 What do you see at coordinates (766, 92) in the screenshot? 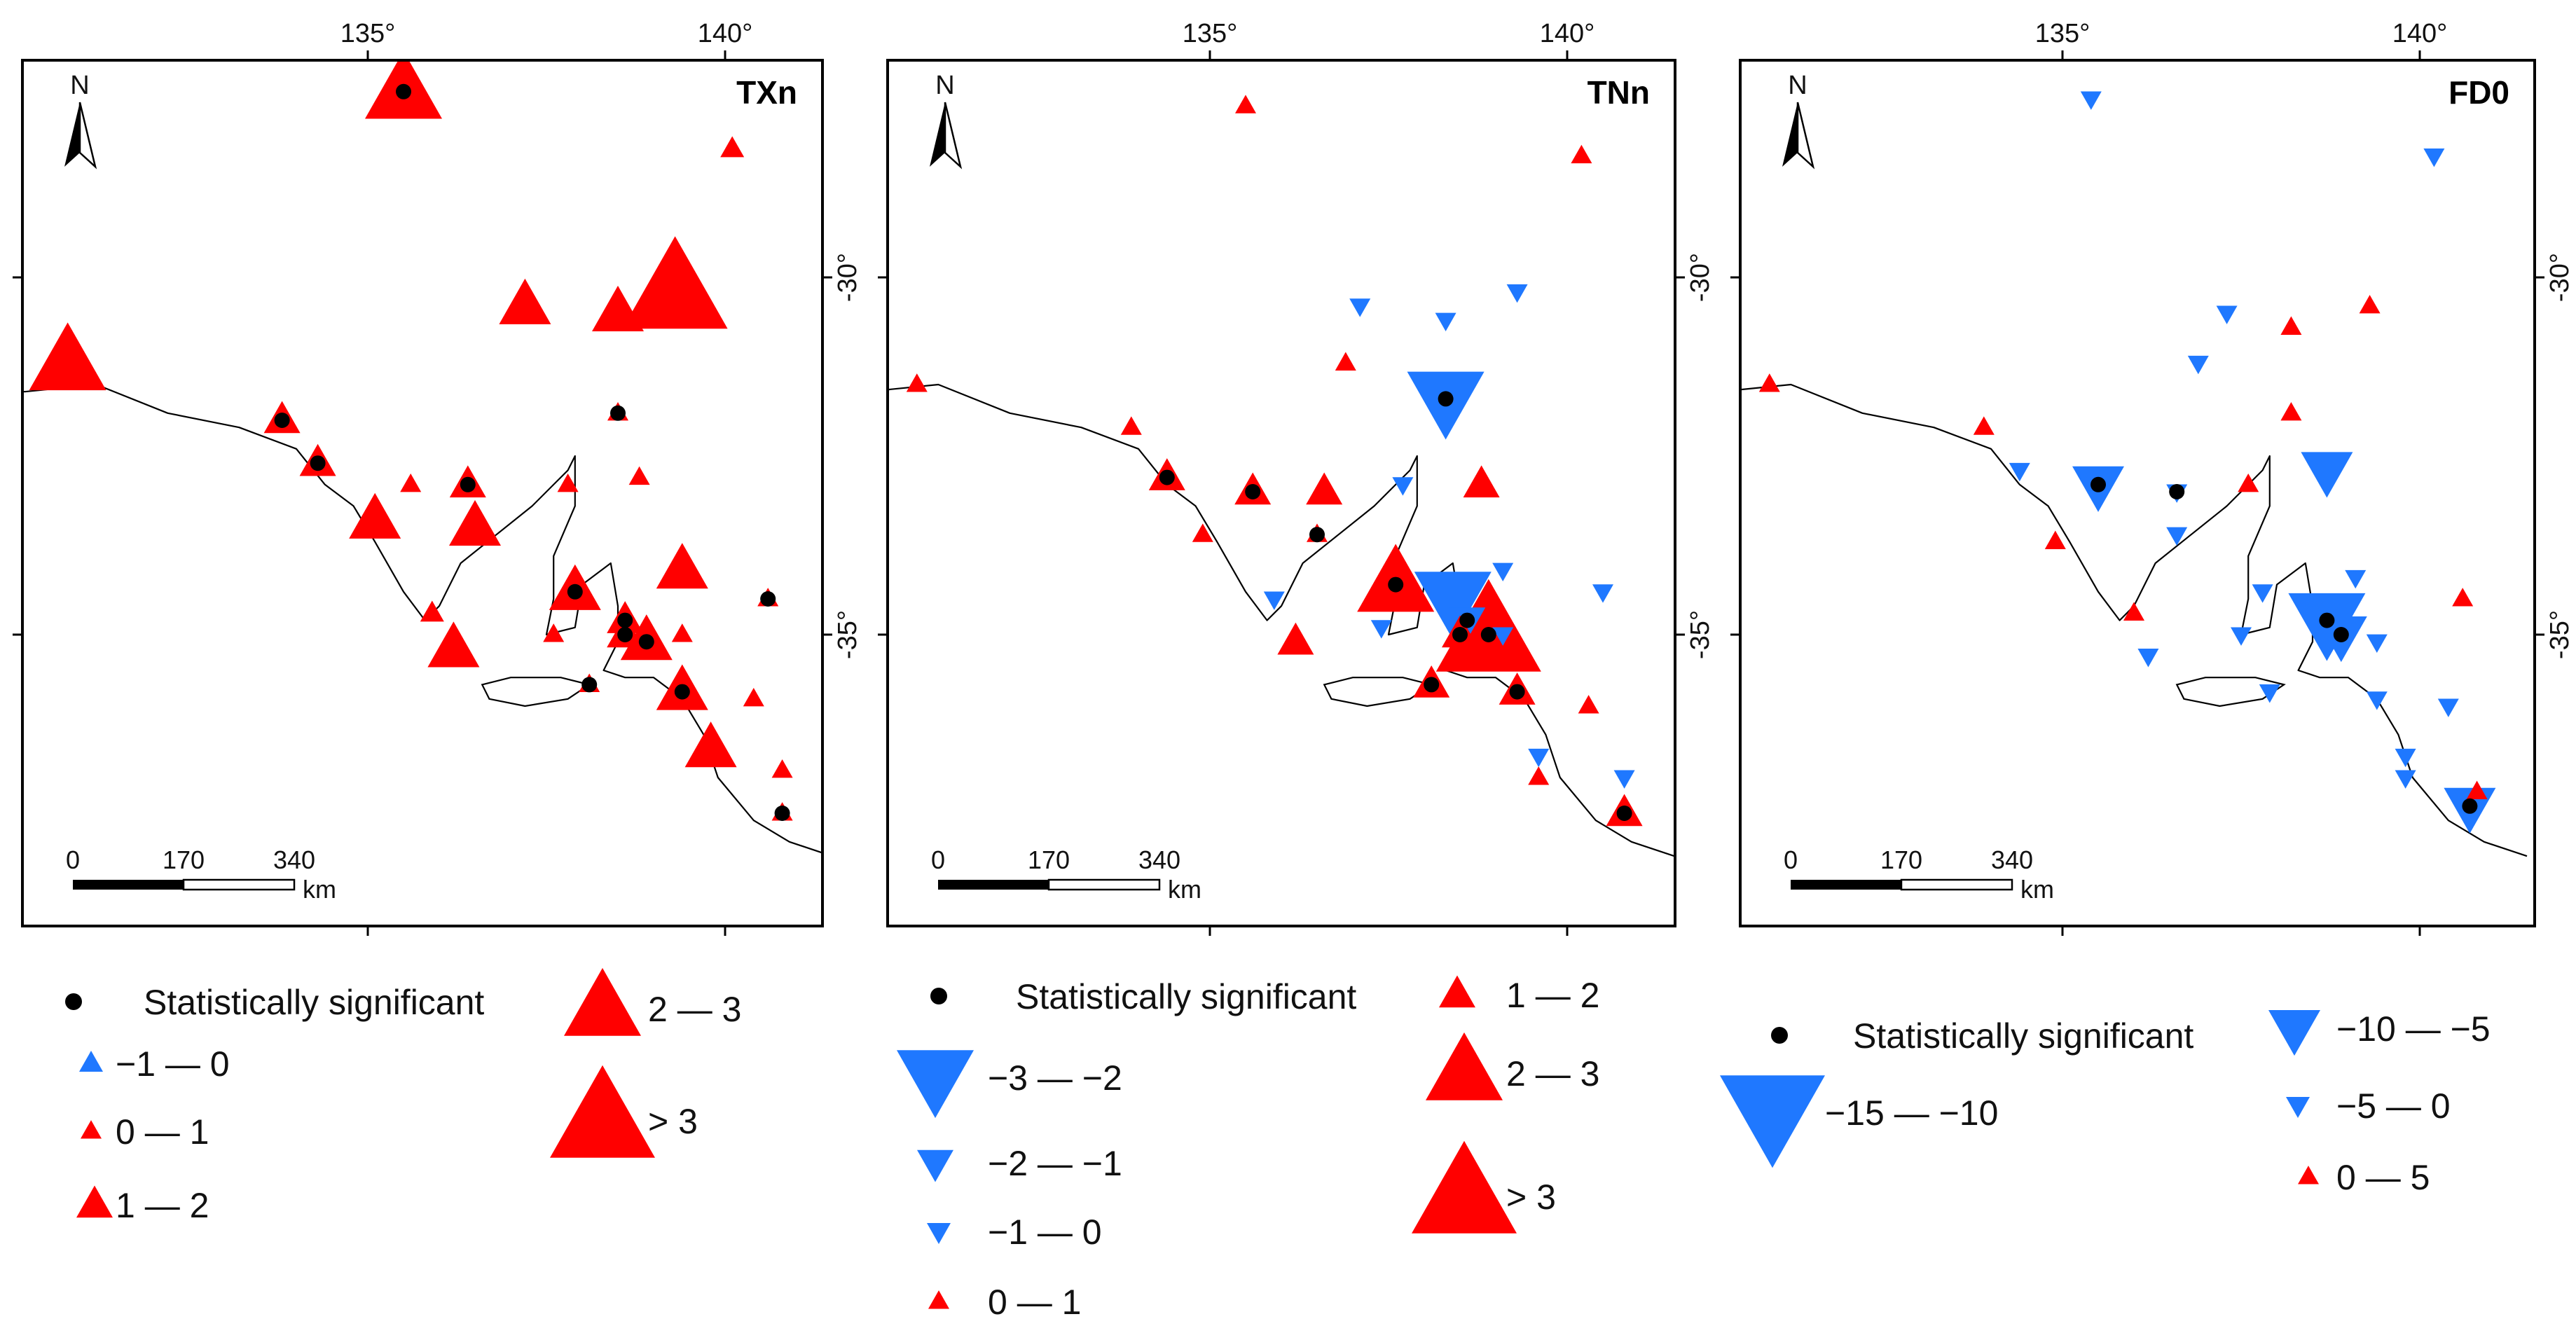
I see `panel-title: TXn` at bounding box center [766, 92].